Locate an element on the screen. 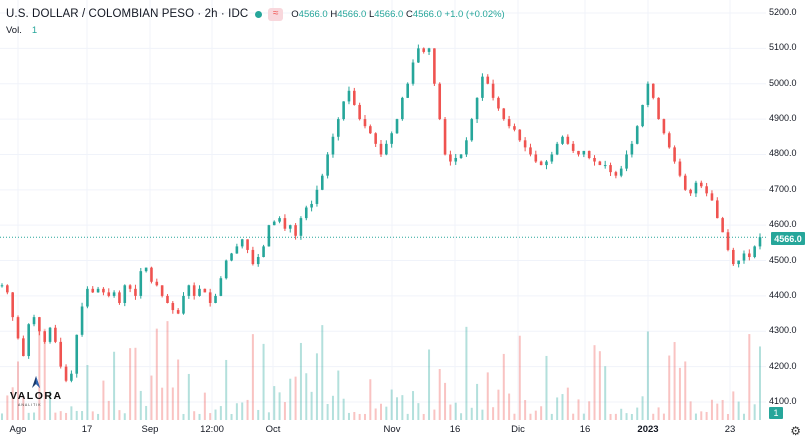 Image resolution: width=809 pixels, height=445 pixels. time-tick-label: Ago is located at coordinates (18, 429).